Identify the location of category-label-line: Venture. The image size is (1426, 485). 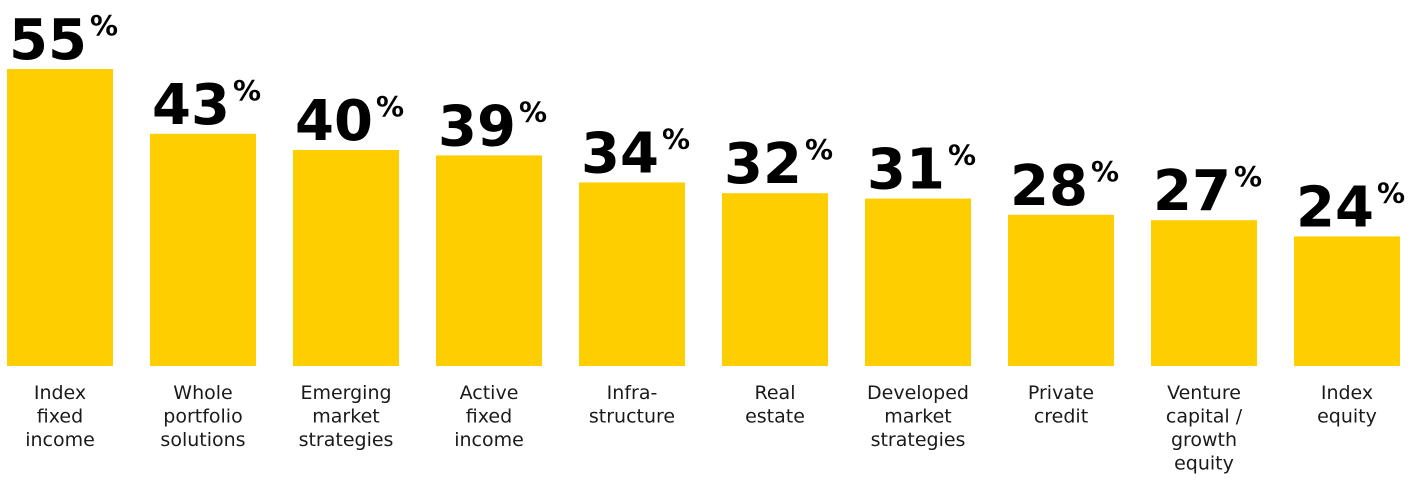
(1204, 393).